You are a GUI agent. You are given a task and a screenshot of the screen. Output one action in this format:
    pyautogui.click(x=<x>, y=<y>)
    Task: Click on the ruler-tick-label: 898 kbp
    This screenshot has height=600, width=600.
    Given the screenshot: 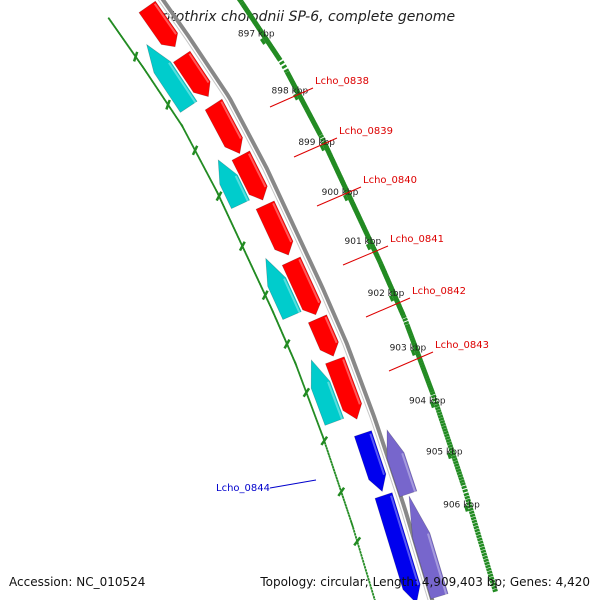 What is the action you would take?
    pyautogui.click(x=290, y=92)
    